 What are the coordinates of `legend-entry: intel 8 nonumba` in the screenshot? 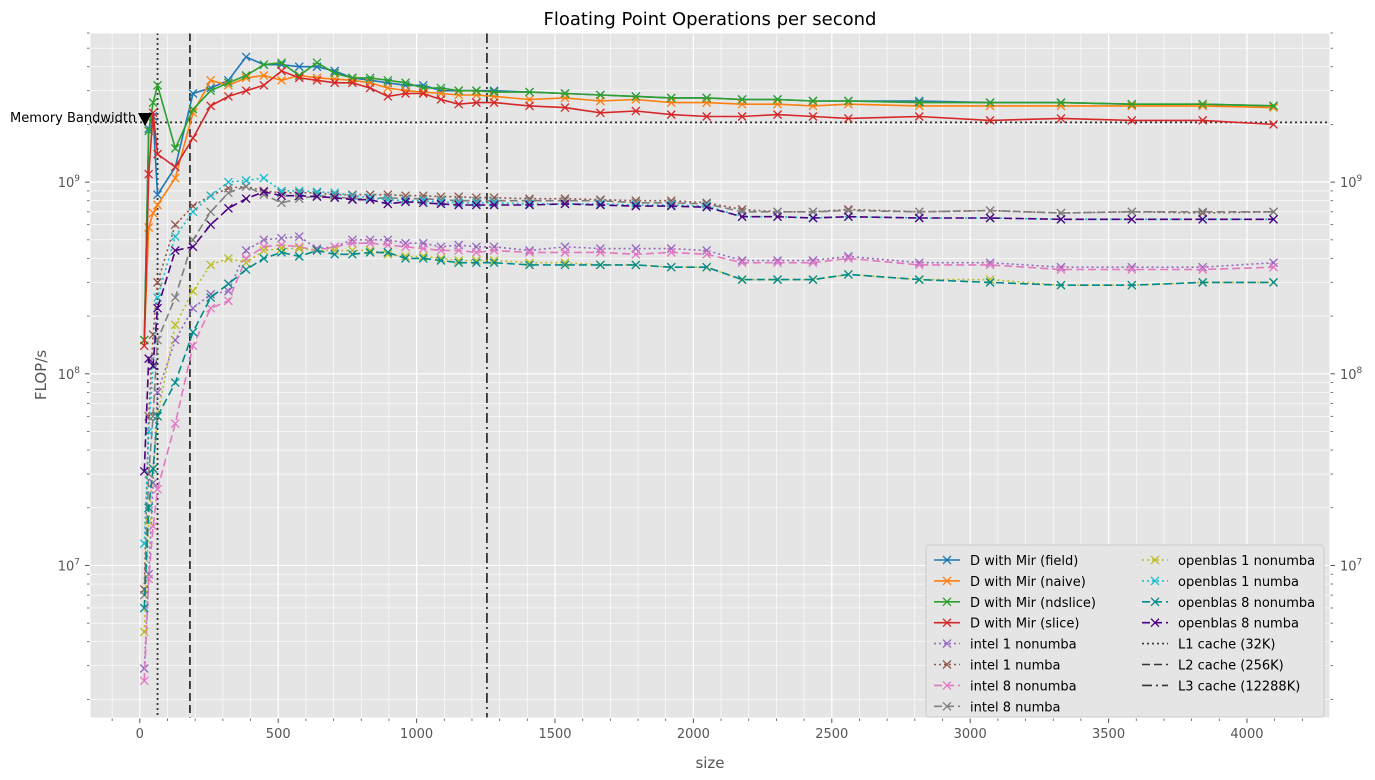 It's located at (1005, 686).